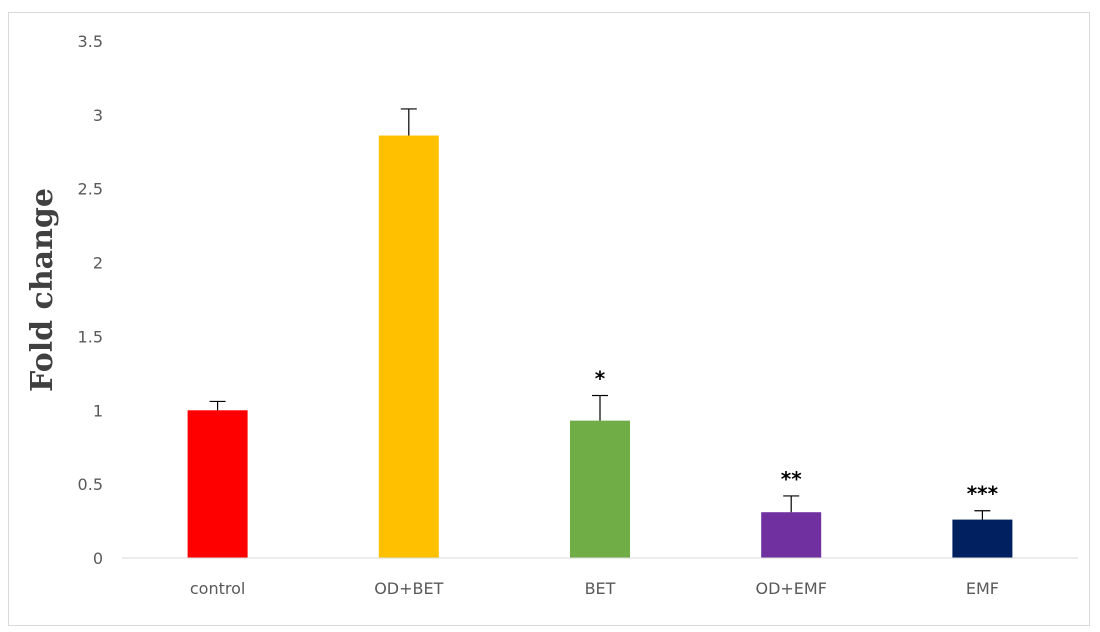 This screenshot has height=632, width=1100. I want to click on x-tick-label: OD+EMF, so click(790, 588).